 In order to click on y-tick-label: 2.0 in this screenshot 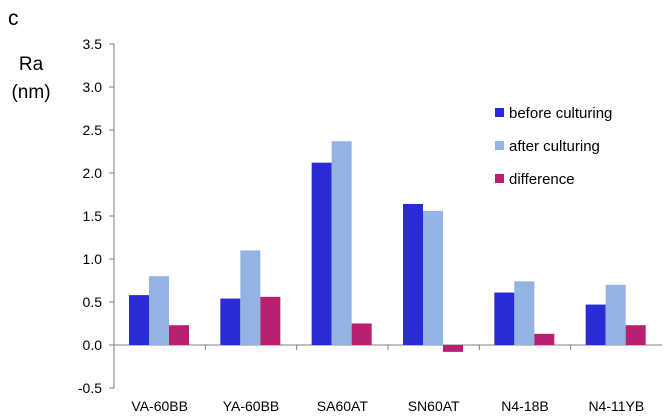, I will do `click(93, 173)`.